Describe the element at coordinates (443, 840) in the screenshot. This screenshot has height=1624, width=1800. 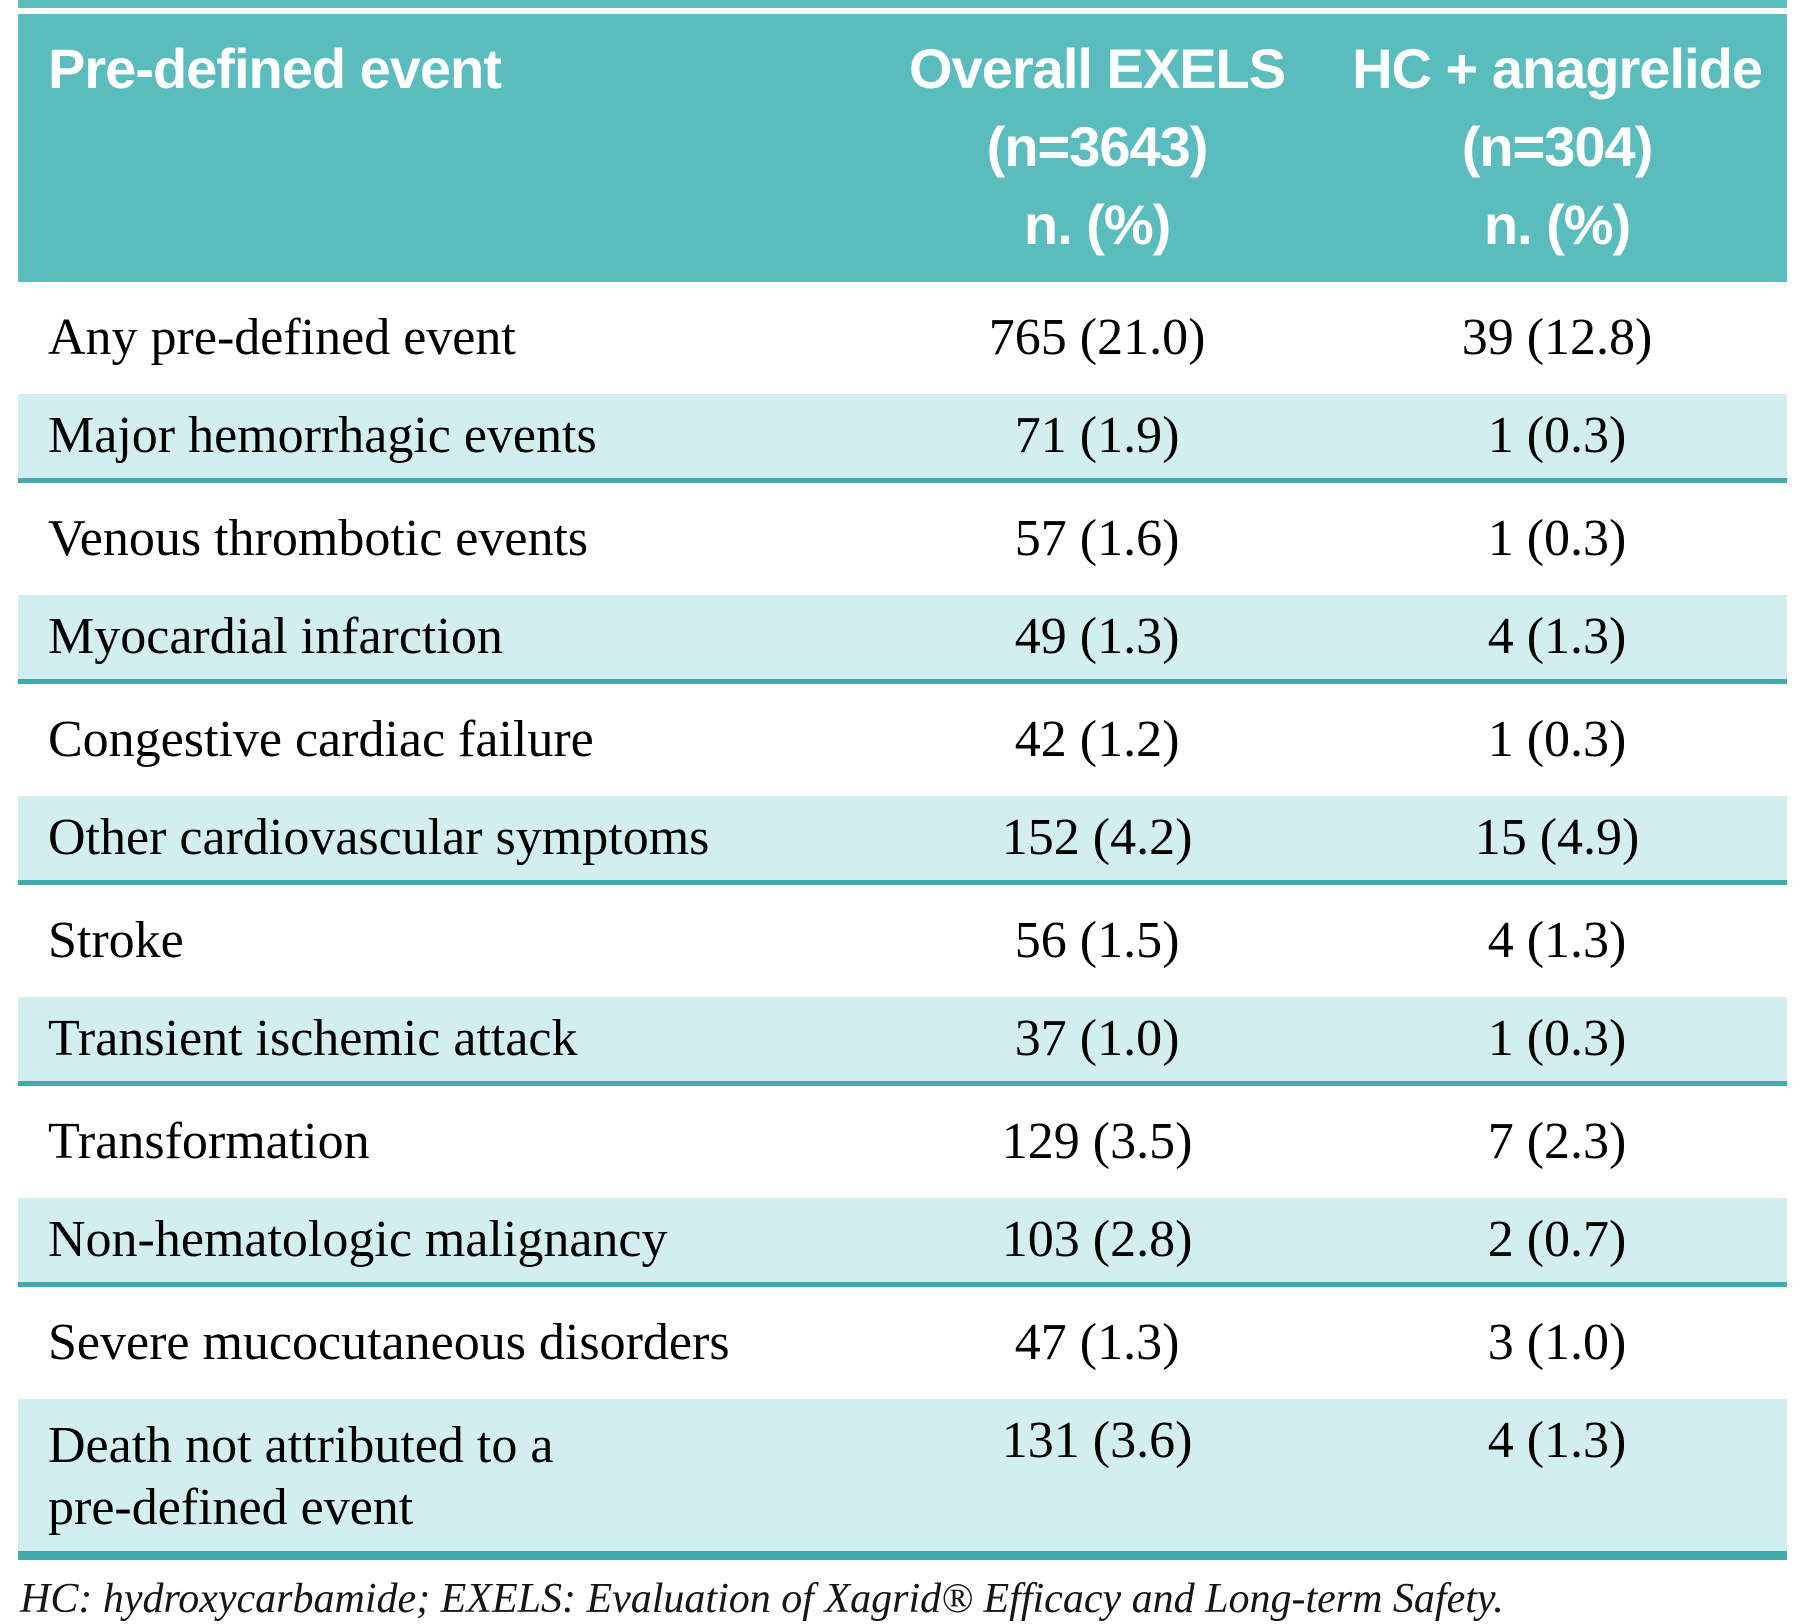
I see `event-cell: Other cardiovascular symptoms` at that location.